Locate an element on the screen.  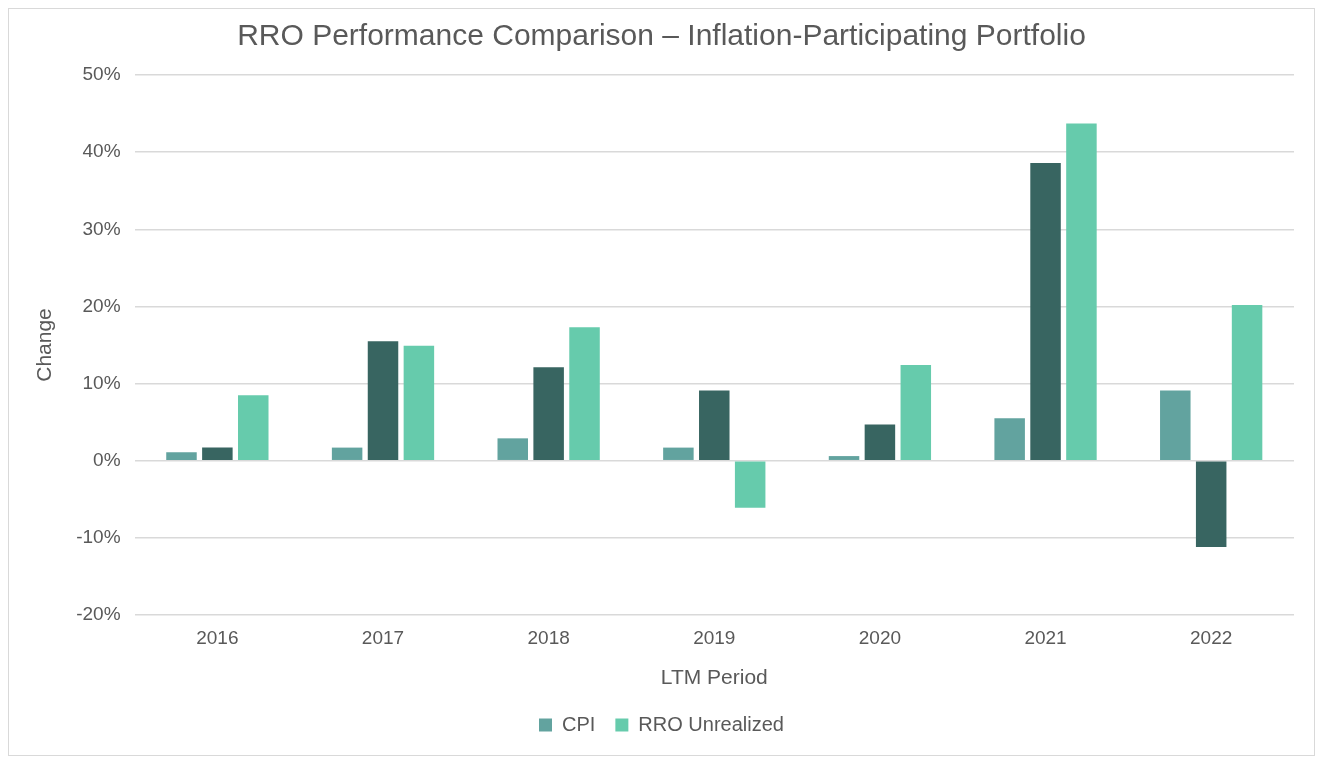
legend-label: CPI is located at coordinates (579, 723).